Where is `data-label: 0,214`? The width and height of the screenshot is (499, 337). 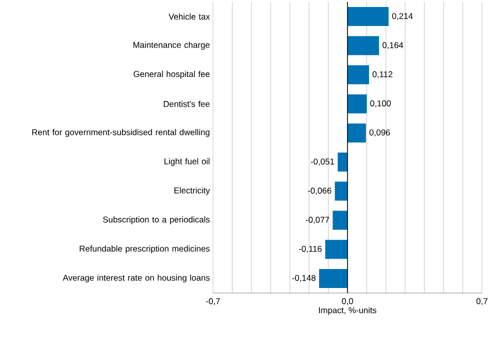 data-label: 0,214 is located at coordinates (402, 16).